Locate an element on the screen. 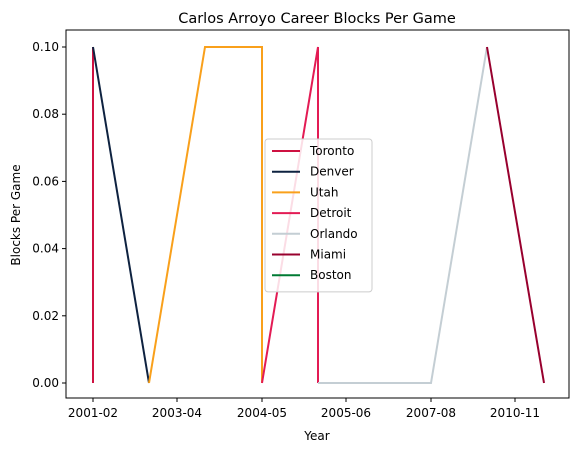  legend-label-boston: Boston is located at coordinates (330, 275).